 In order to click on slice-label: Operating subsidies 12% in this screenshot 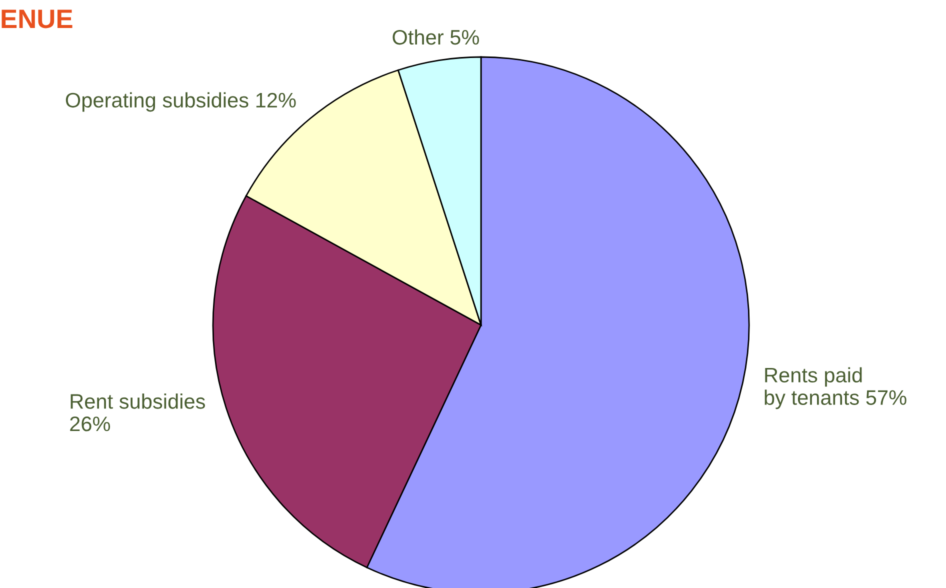, I will do `click(181, 102)`.